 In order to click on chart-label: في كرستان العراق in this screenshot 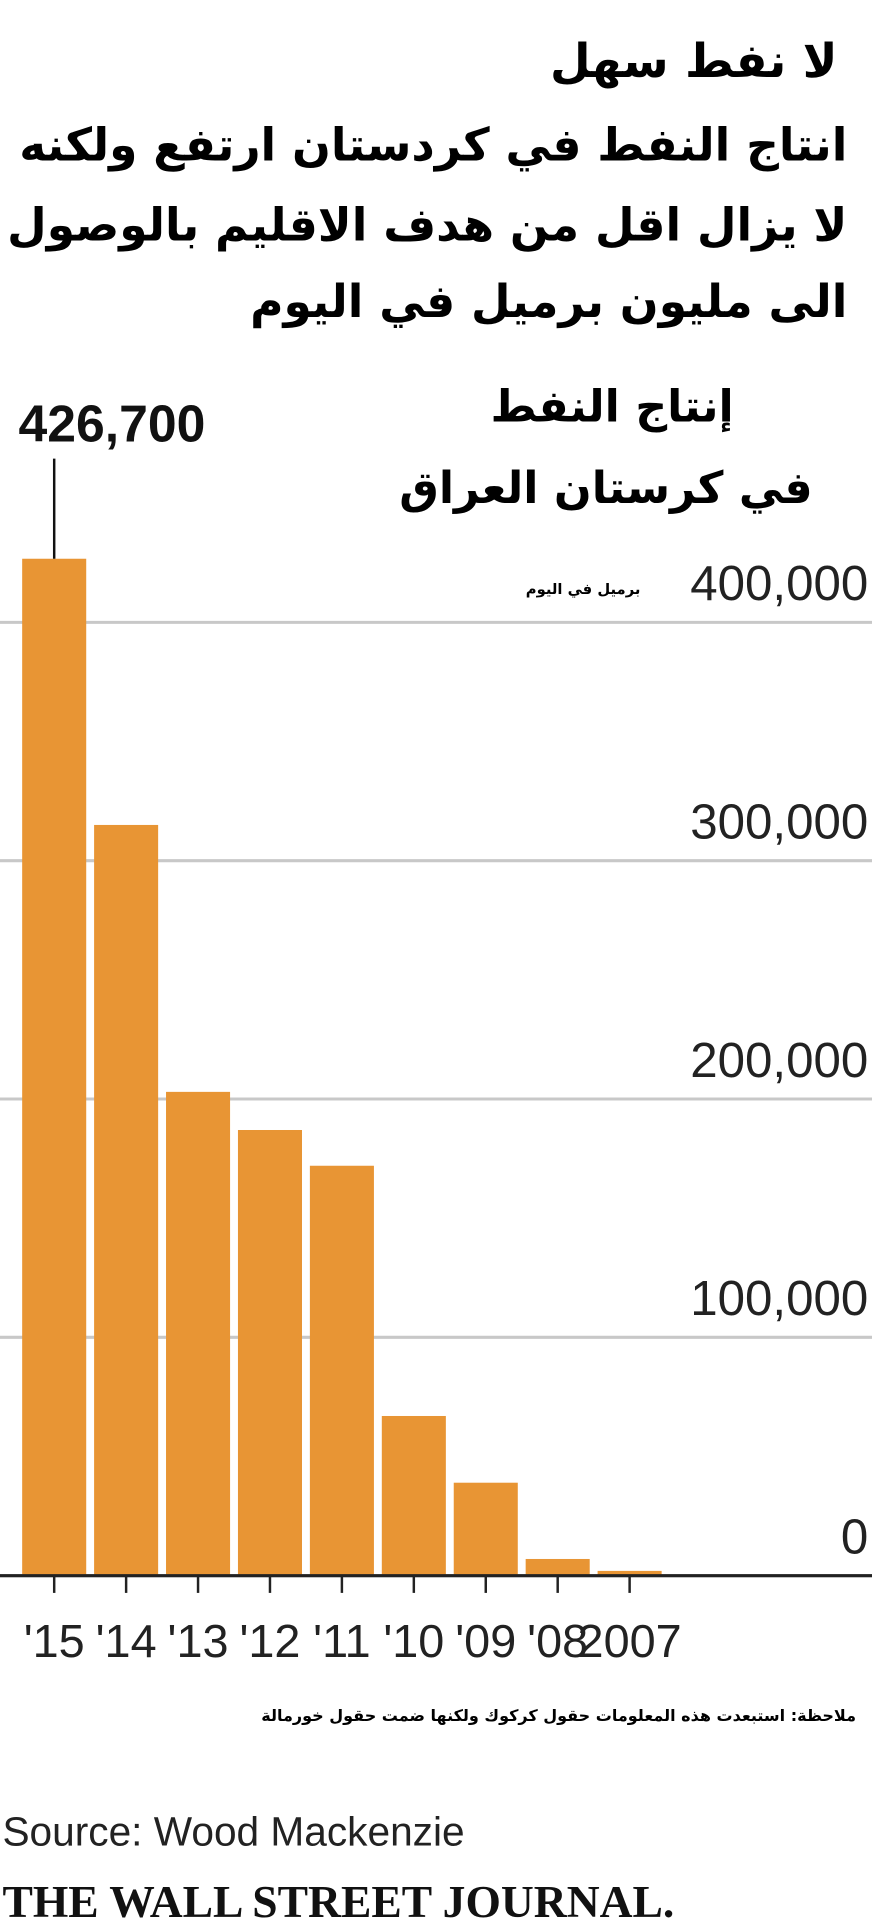, I will do `click(606, 488)`.